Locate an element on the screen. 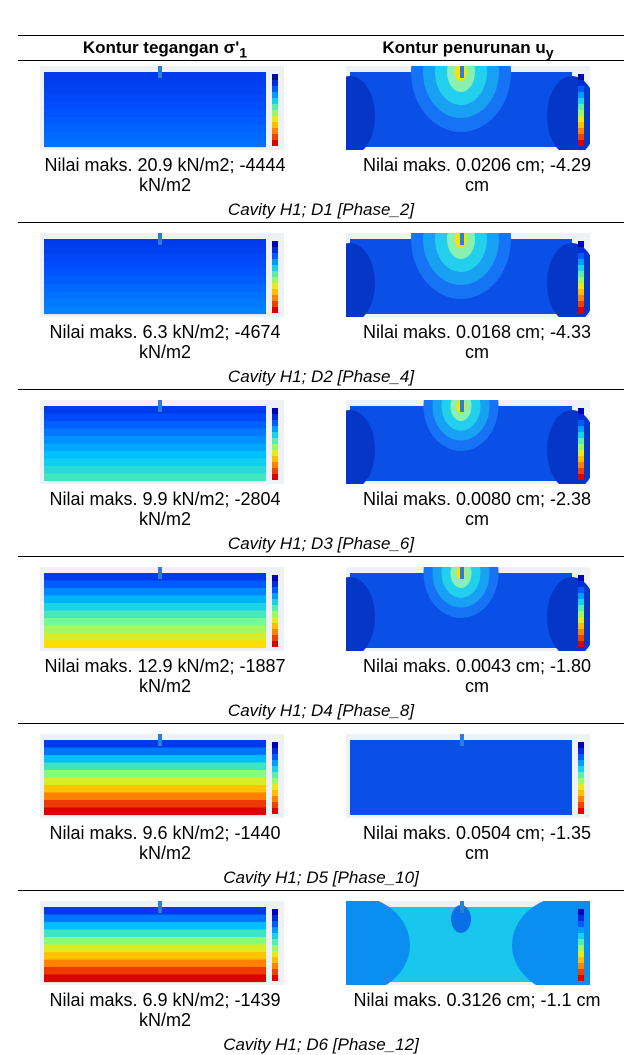 The width and height of the screenshot is (642, 1055). column-header: Kontur penurunan uy is located at coordinates (468, 49).